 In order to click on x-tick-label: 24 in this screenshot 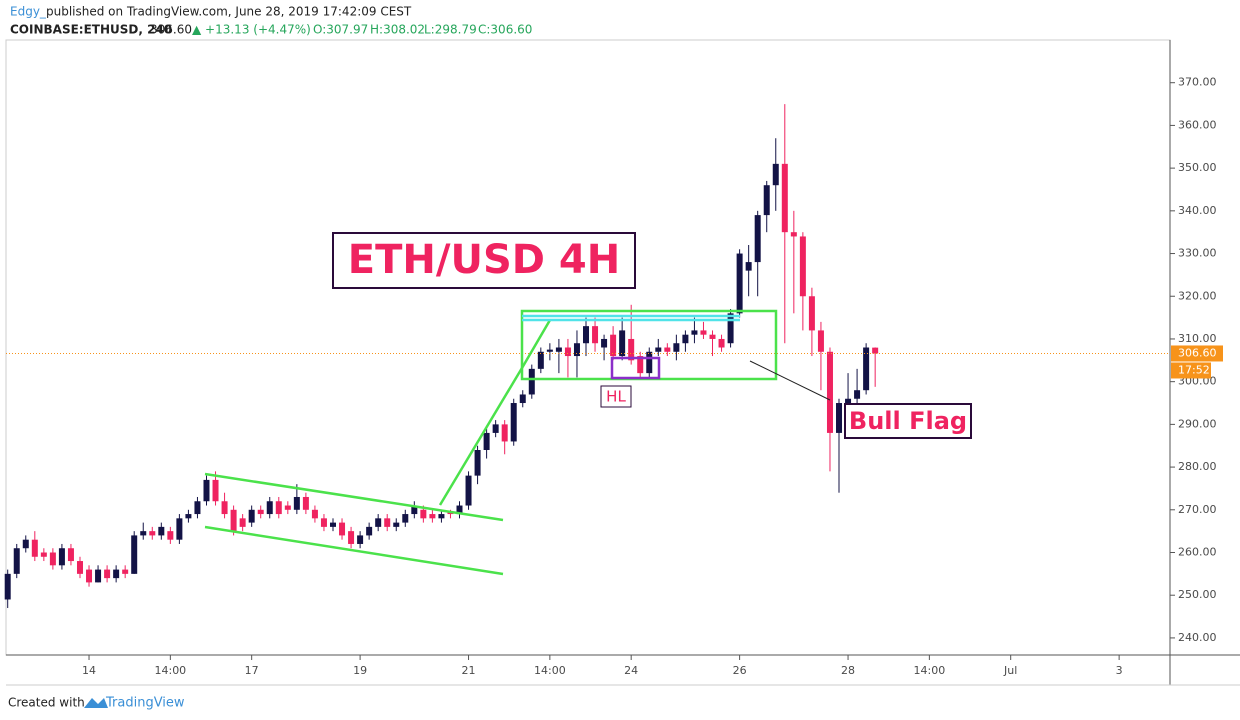, I will do `click(631, 670)`.